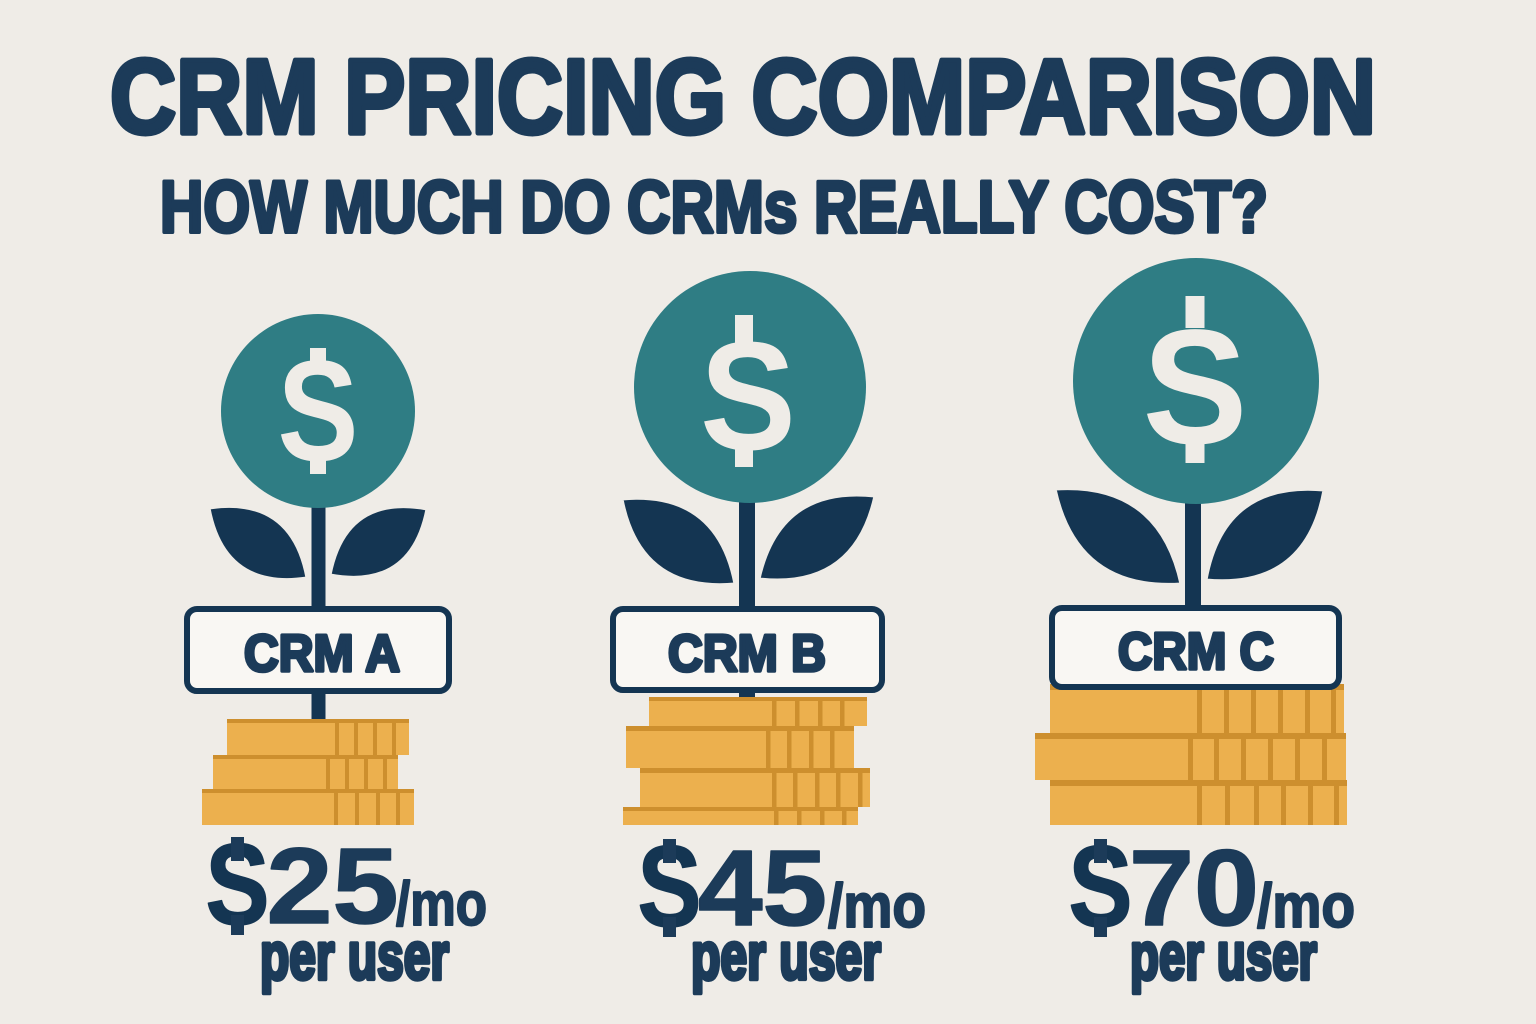 This screenshot has height=1024, width=1536. Describe the element at coordinates (333, 885) in the screenshot. I see `svg-text: 25` at that location.